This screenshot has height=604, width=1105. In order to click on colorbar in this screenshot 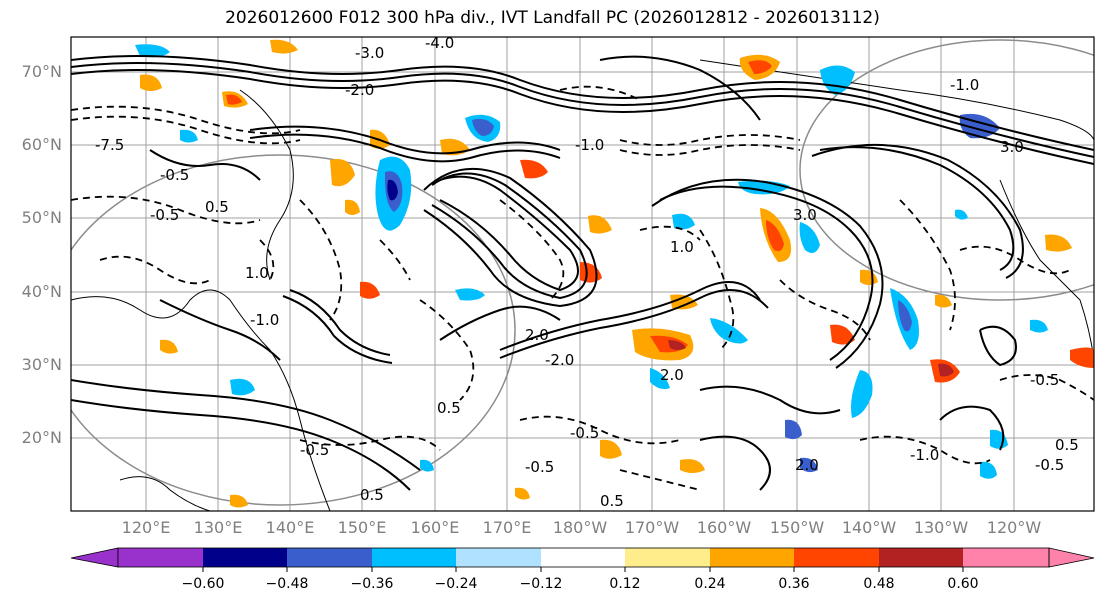, I will do `click(582, 559)`.